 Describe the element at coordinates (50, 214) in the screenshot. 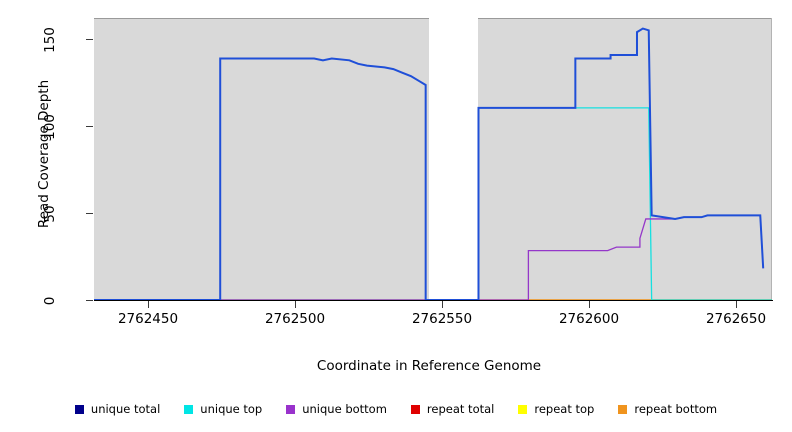

I see `y-tick-label-50: 50` at that location.